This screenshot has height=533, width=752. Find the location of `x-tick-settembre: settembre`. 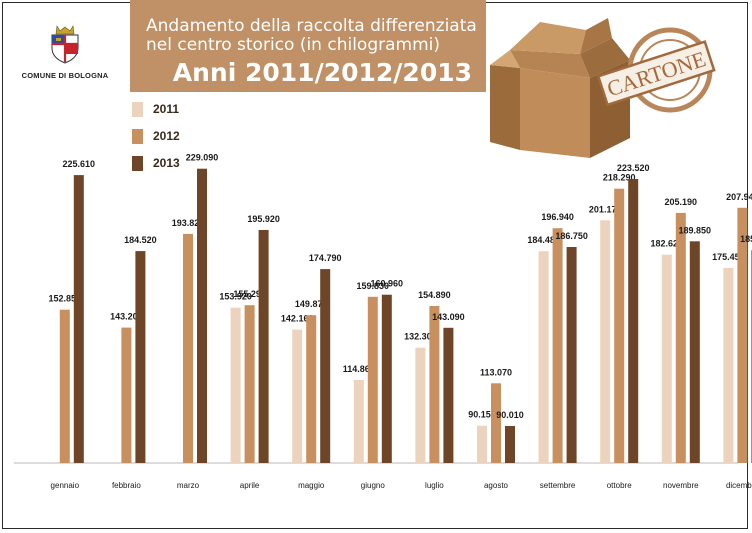

x-tick-settembre: settembre is located at coordinates (558, 485).